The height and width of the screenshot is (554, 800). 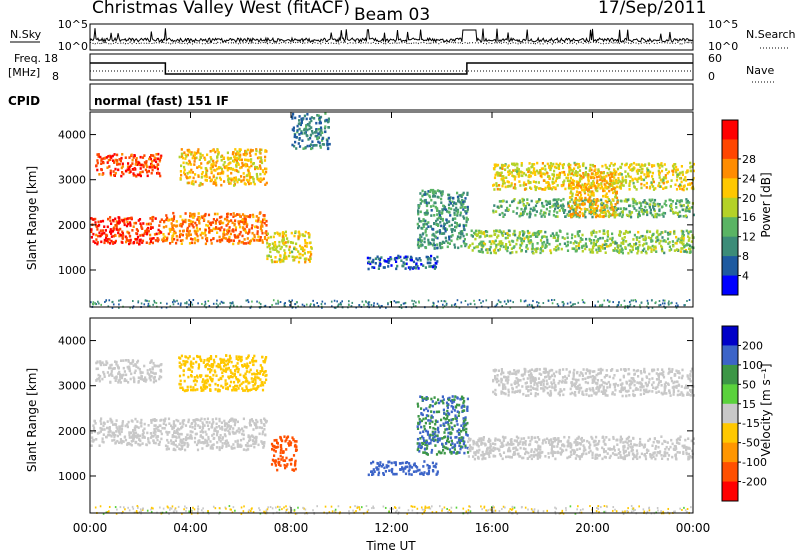 I want to click on power-colorbar-swatch, so click(x=730, y=266).